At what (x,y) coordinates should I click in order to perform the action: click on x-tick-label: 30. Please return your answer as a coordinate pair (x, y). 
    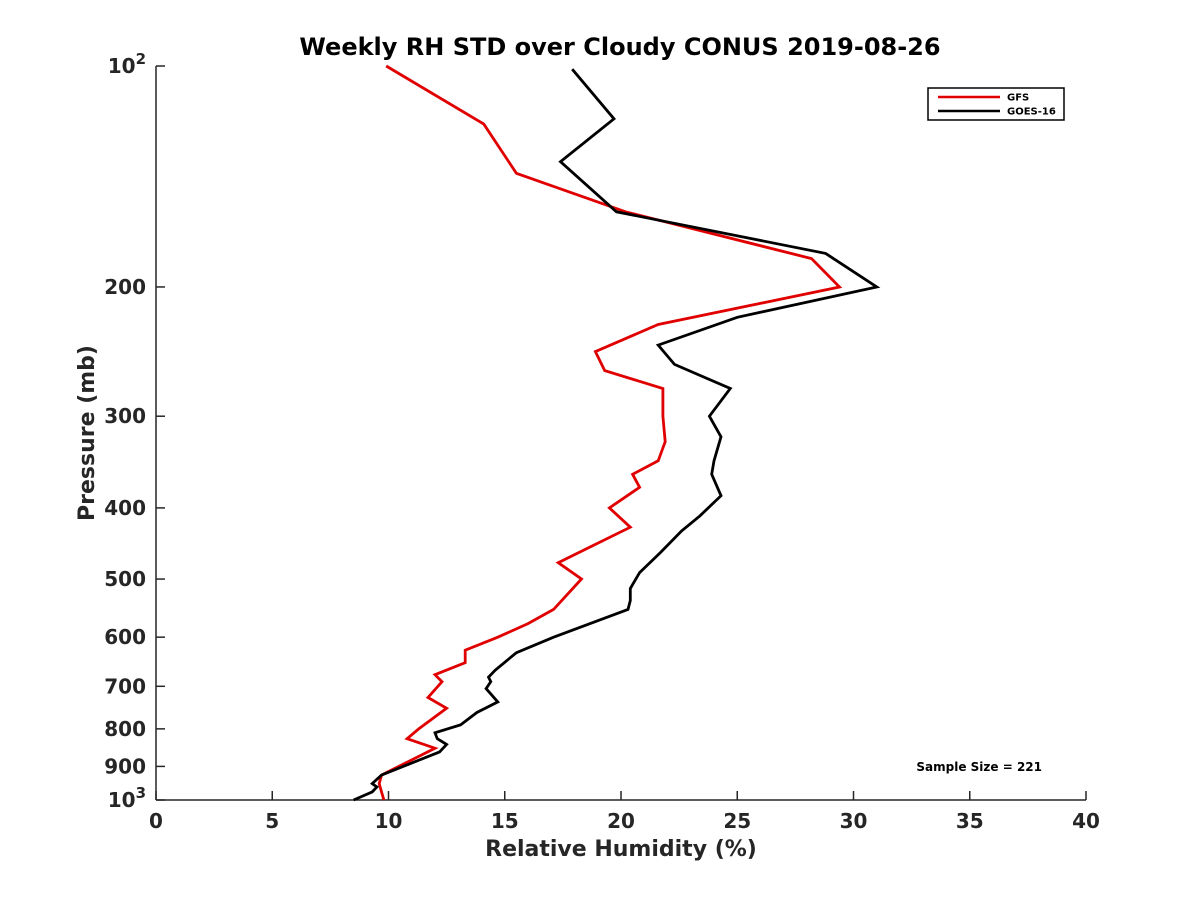
    Looking at the image, I should click on (854, 821).